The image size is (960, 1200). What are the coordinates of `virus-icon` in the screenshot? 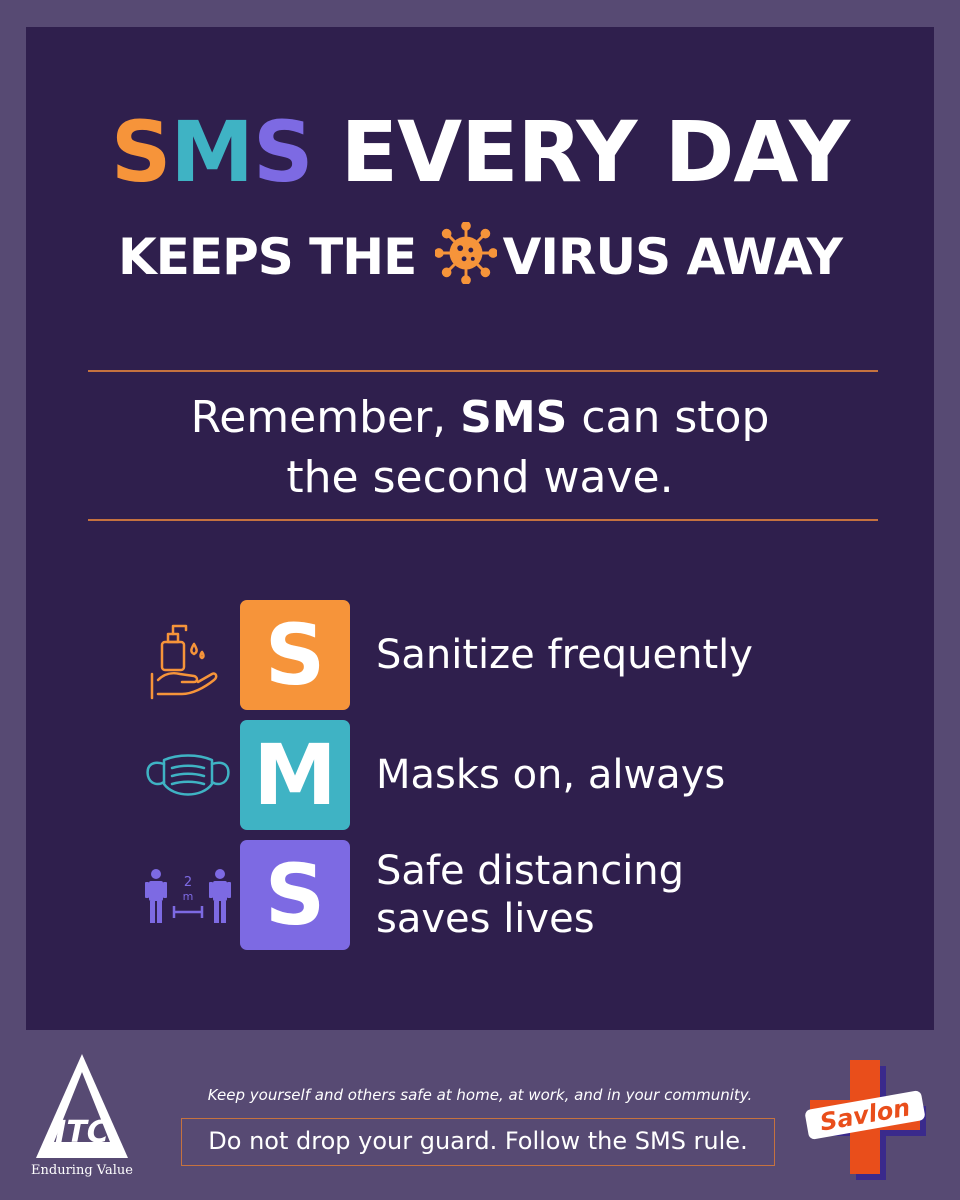 It's located at (465, 253).